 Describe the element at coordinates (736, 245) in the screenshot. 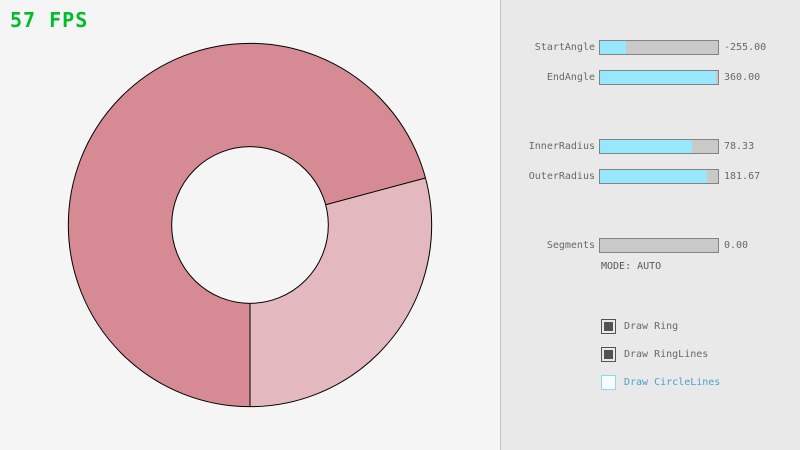

I see `segments-value: 0.00` at that location.